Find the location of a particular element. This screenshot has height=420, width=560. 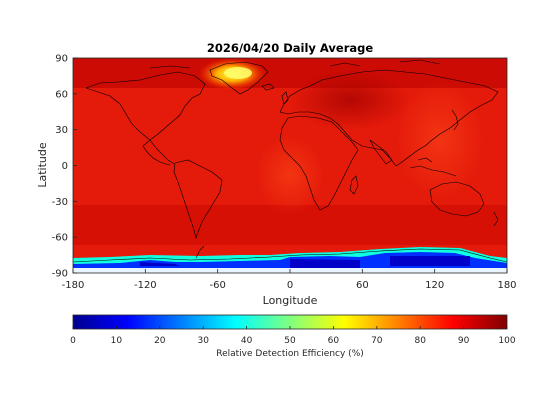

coastline-india is located at coordinates (381, 152).